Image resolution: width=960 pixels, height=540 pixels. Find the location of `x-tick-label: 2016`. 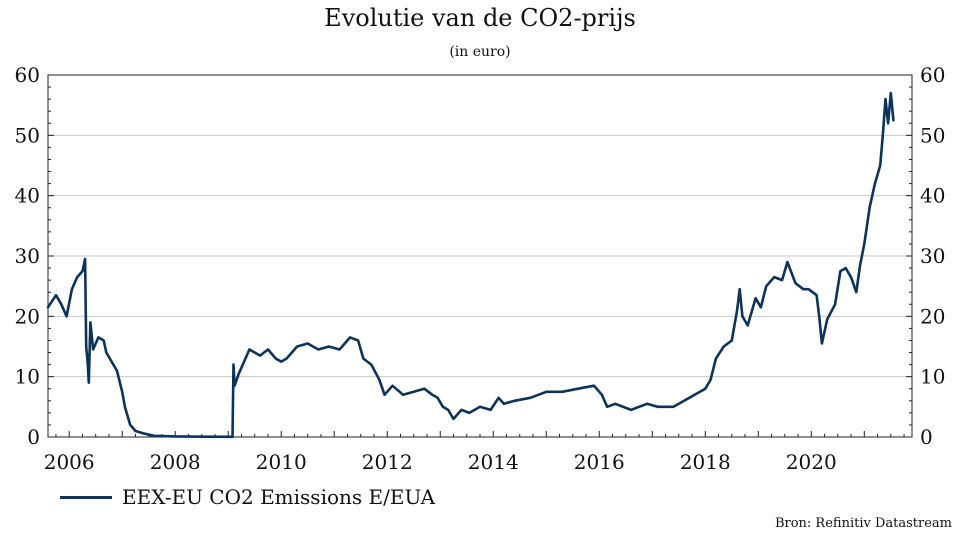

x-tick-label: 2016 is located at coordinates (599, 462).